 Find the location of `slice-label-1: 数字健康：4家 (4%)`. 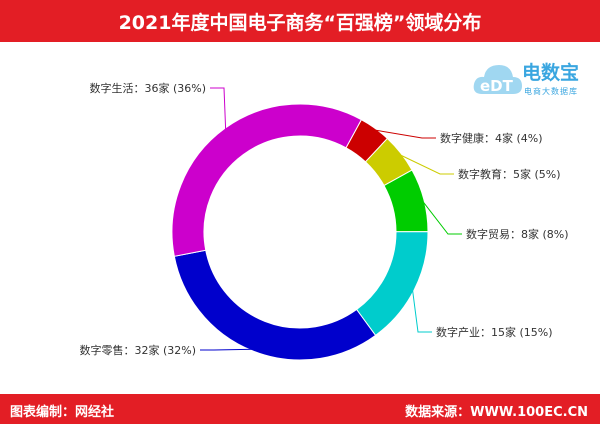

slice-label-1: 数字健康：4家 (4%) is located at coordinates (491, 138).